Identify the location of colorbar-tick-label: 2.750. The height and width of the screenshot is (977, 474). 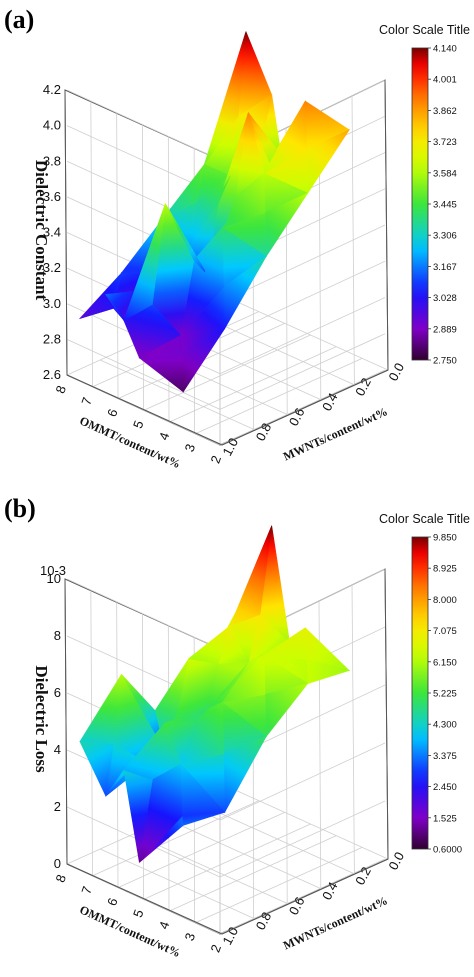
(445, 361).